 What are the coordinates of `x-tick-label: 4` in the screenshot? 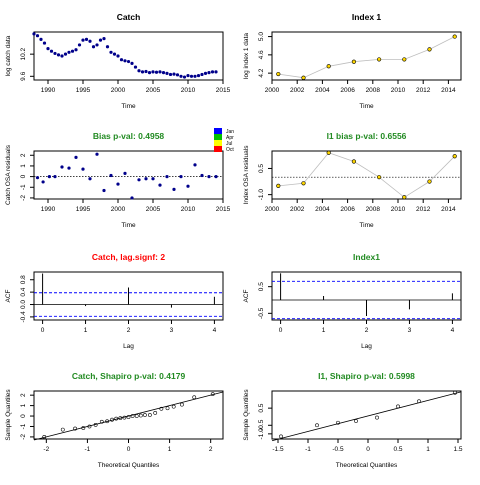 It's located at (215, 330).